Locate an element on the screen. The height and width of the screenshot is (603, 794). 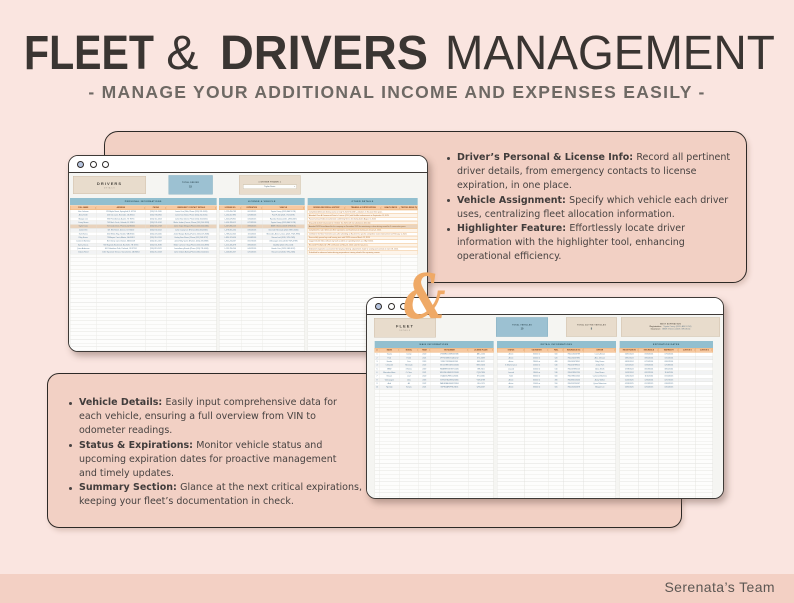
window-button is located at coordinates (93, 164).